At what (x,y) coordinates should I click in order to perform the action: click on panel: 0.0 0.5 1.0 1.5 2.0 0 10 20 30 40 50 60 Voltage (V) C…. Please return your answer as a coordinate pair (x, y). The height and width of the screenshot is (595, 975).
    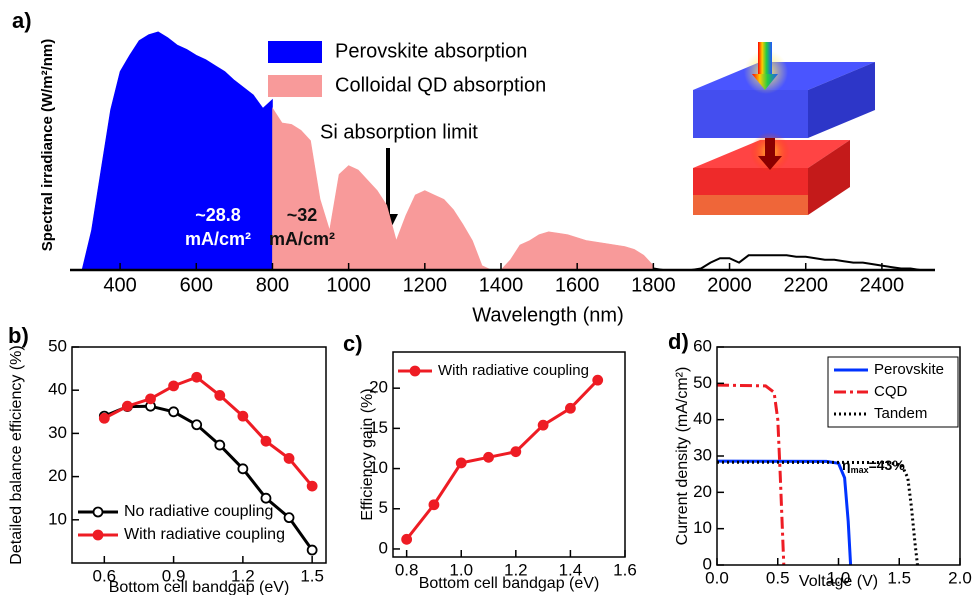
    Looking at the image, I should click on (820, 459).